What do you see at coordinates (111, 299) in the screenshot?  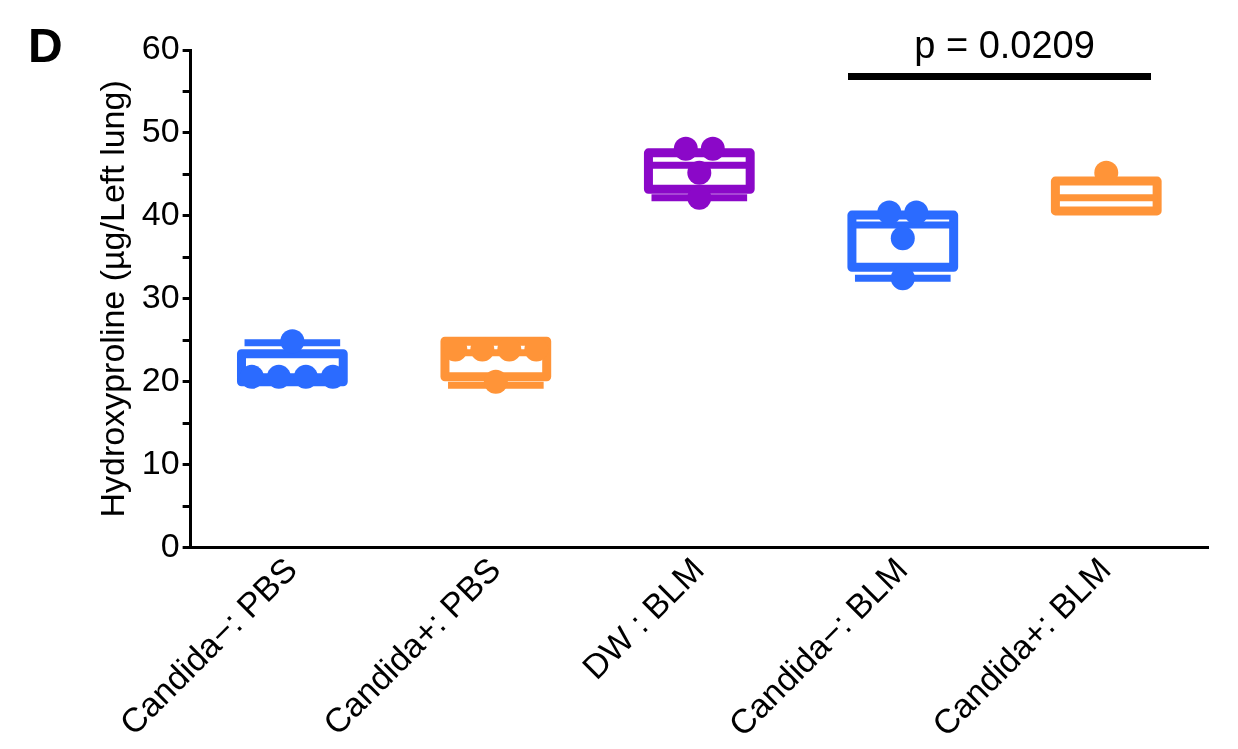 I see `y-axis-title: Hydroxyproline (µg/Left lung)` at bounding box center [111, 299].